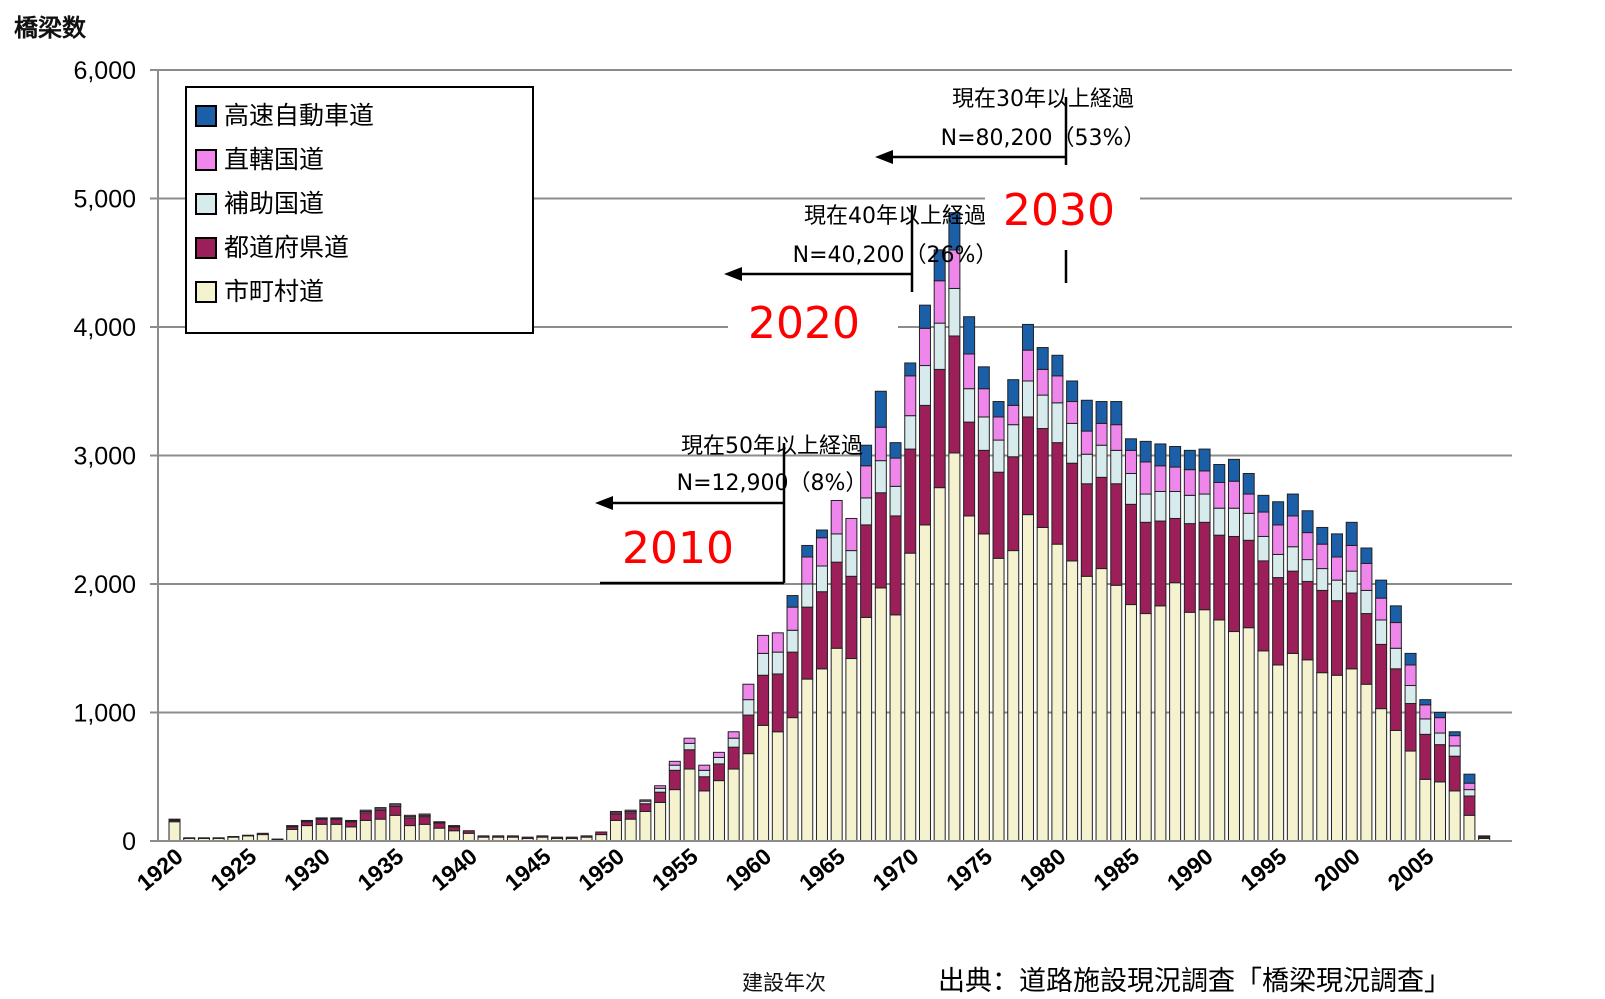  Describe the element at coordinates (104, 328) in the screenshot. I see `y-tick-label: 4,000` at that location.